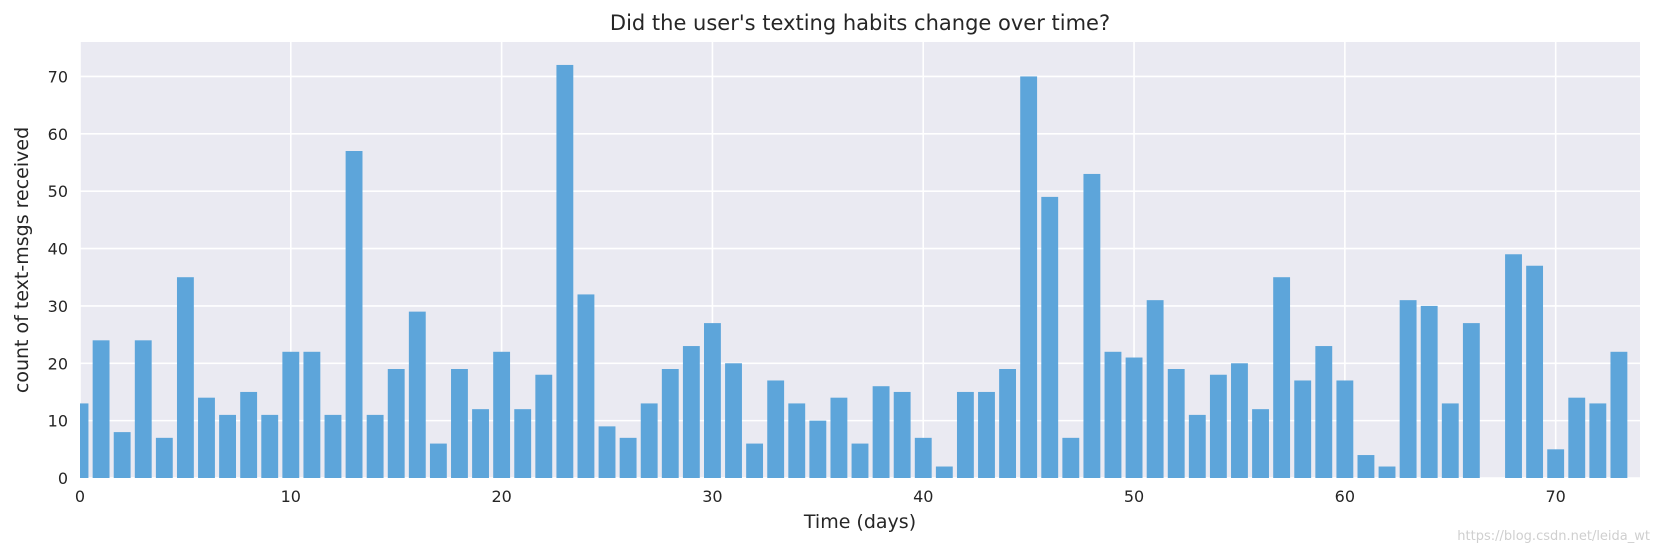 The width and height of the screenshot is (1660, 554). Describe the element at coordinates (923, 496) in the screenshot. I see `x-tick-label: 40` at that location.